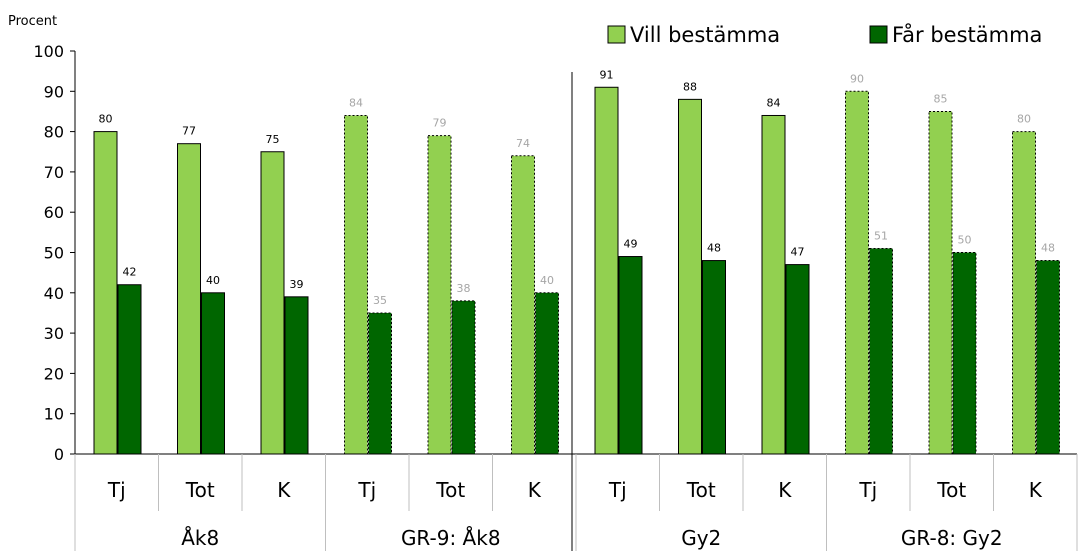 The width and height of the screenshot is (1080, 551). Describe the element at coordinates (59, 454) in the screenshot. I see `y-tick-label: 0` at that location.